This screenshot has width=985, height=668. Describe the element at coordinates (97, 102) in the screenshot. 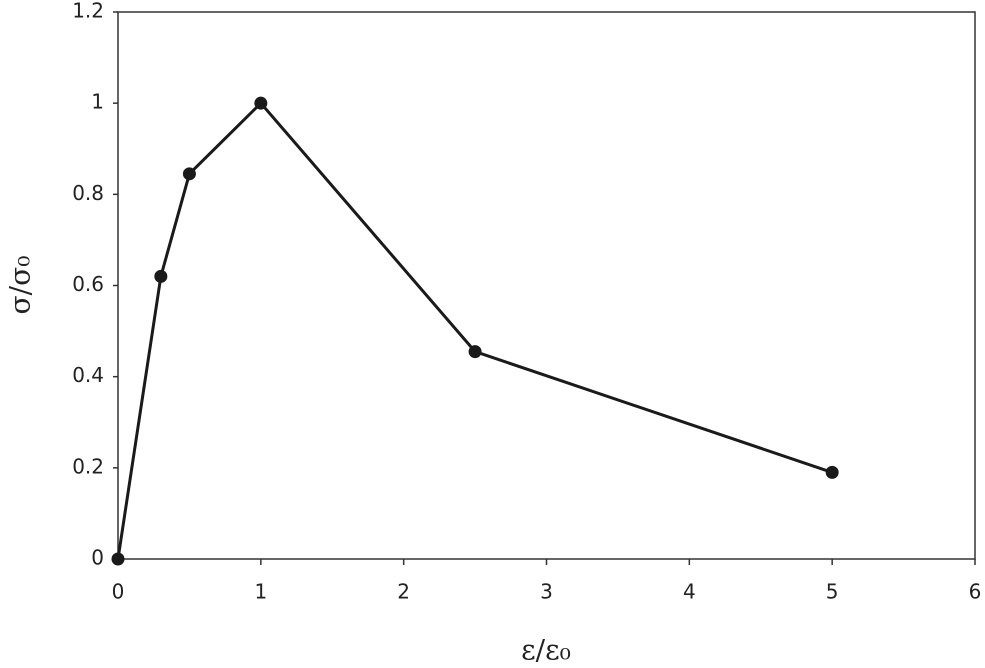

I see `y-tick-label: 1` at that location.